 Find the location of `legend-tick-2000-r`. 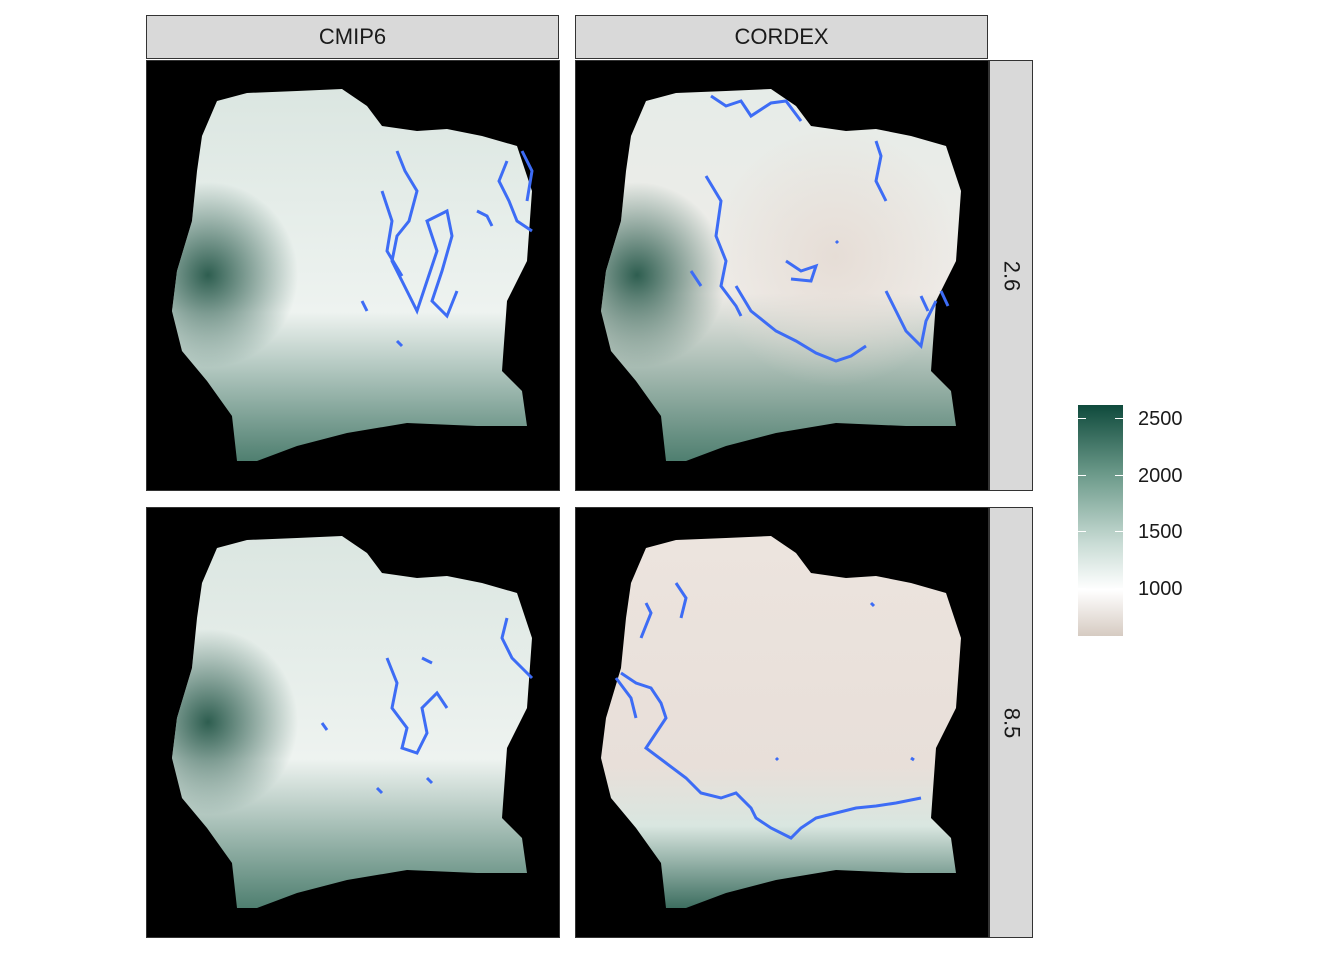

legend-tick-2000-r is located at coordinates (1119, 475).